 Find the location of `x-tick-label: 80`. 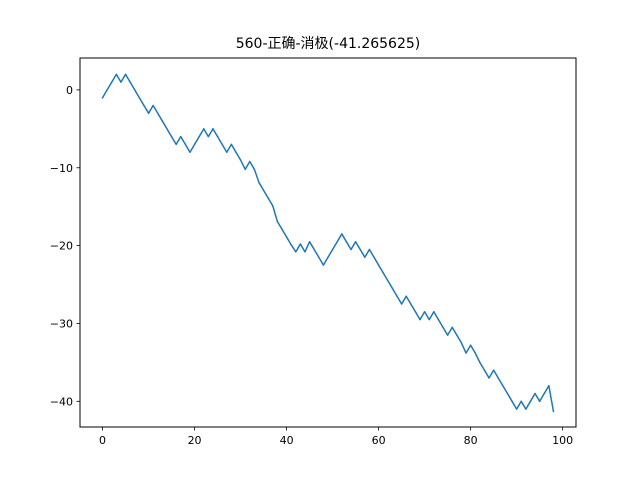

x-tick-label: 80 is located at coordinates (471, 440).